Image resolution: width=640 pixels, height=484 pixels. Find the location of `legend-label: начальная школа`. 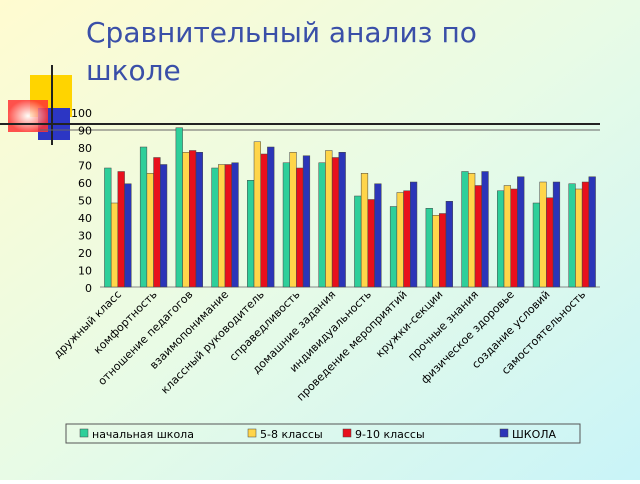

legend-label: начальная школа is located at coordinates (143, 434).